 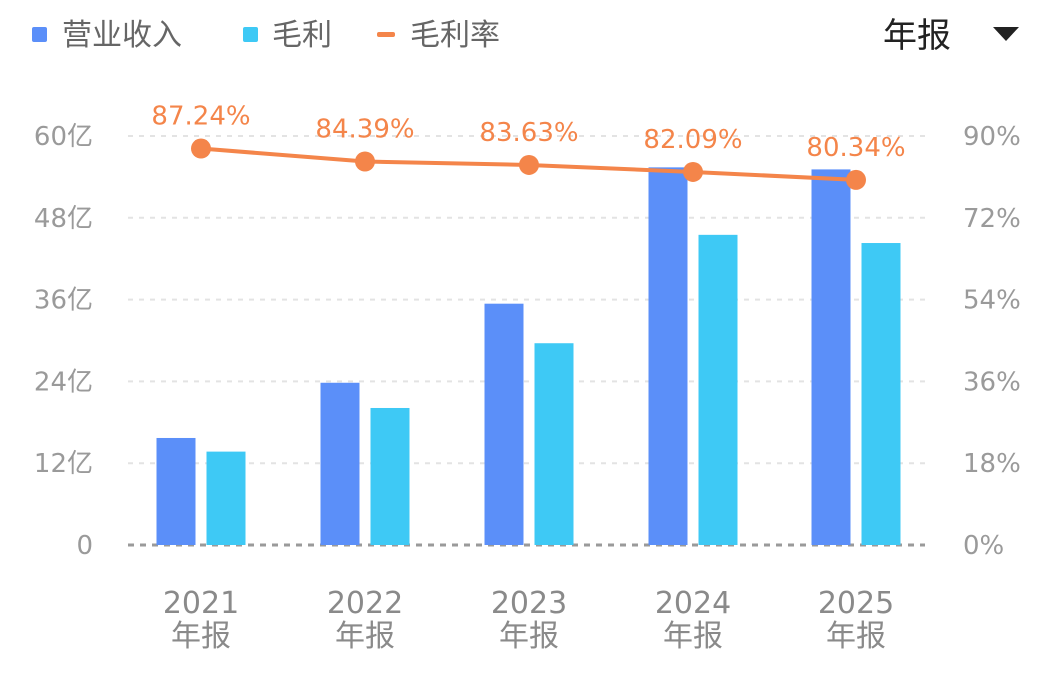 What do you see at coordinates (992, 301) in the screenshot?
I see `right-tick-label: 54%` at bounding box center [992, 301].